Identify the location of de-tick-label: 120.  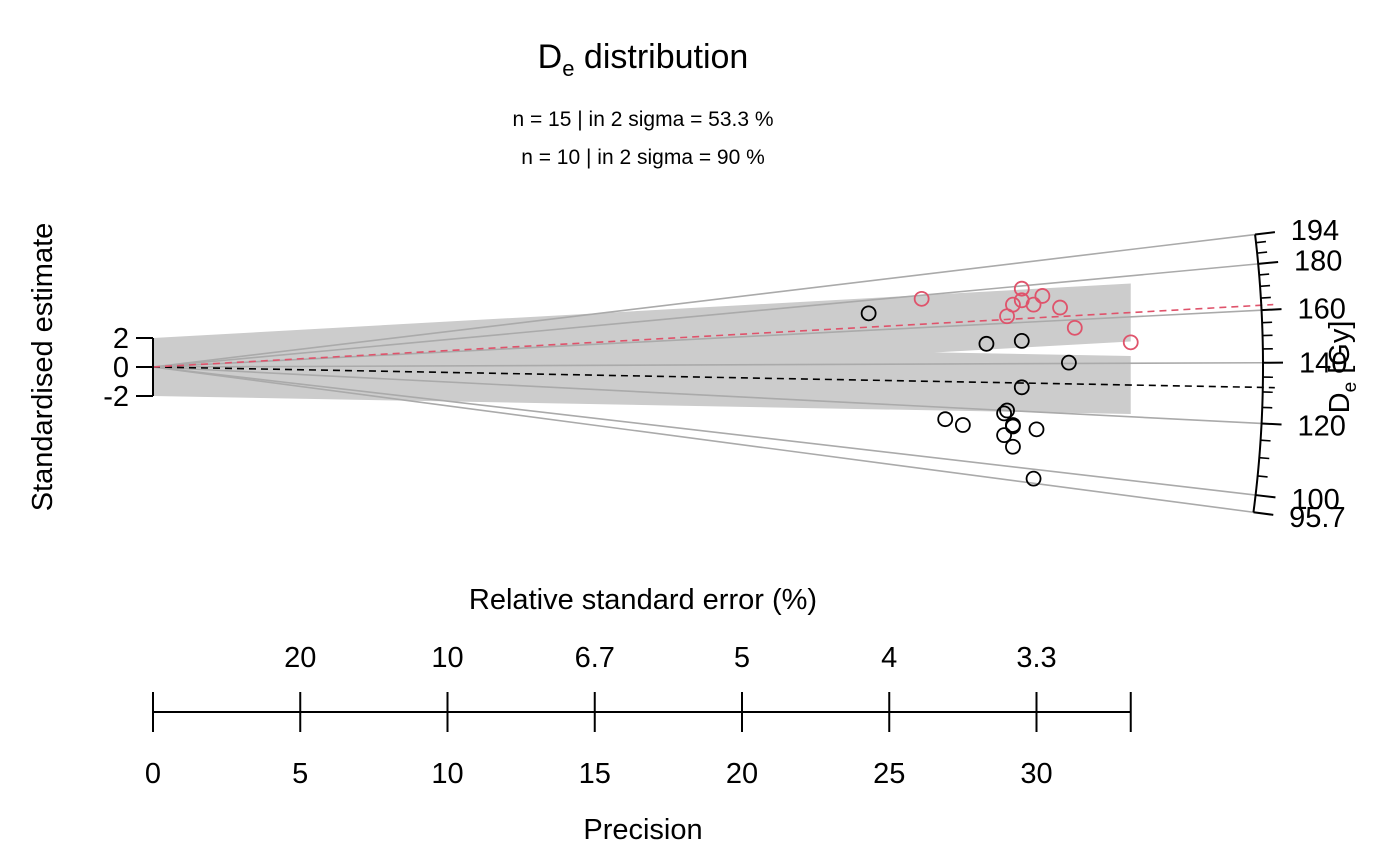
(1322, 426).